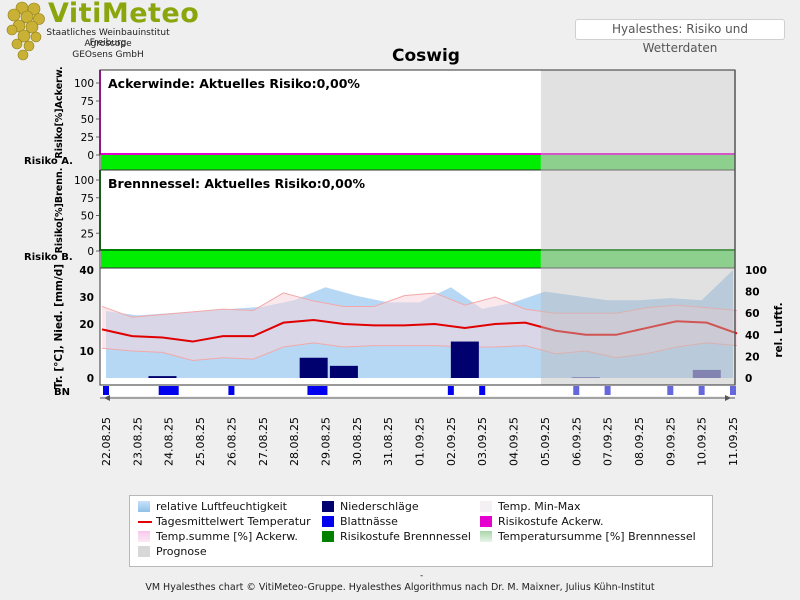 The height and width of the screenshot is (600, 800). What do you see at coordinates (597, 536) in the screenshot?
I see `legend-label: Temperatursumme [%] Brennnessel` at bounding box center [597, 536].